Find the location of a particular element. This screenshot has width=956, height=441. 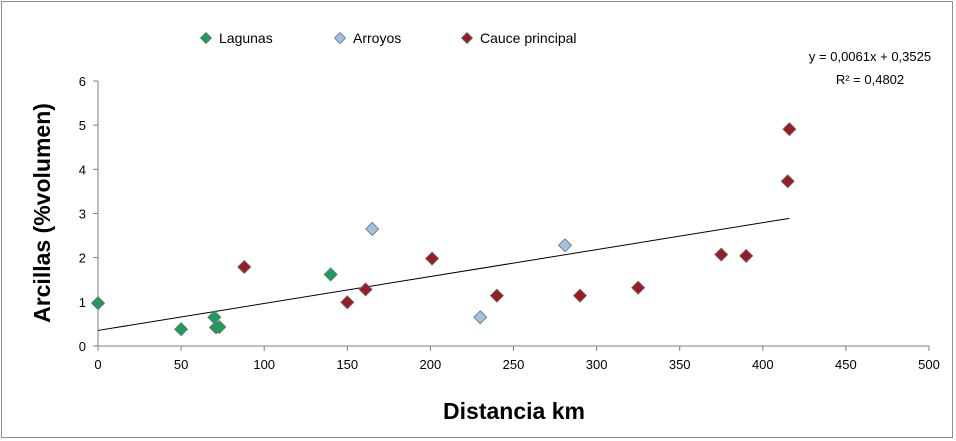

trendline-r2: R² = 0,4802 is located at coordinates (870, 79).